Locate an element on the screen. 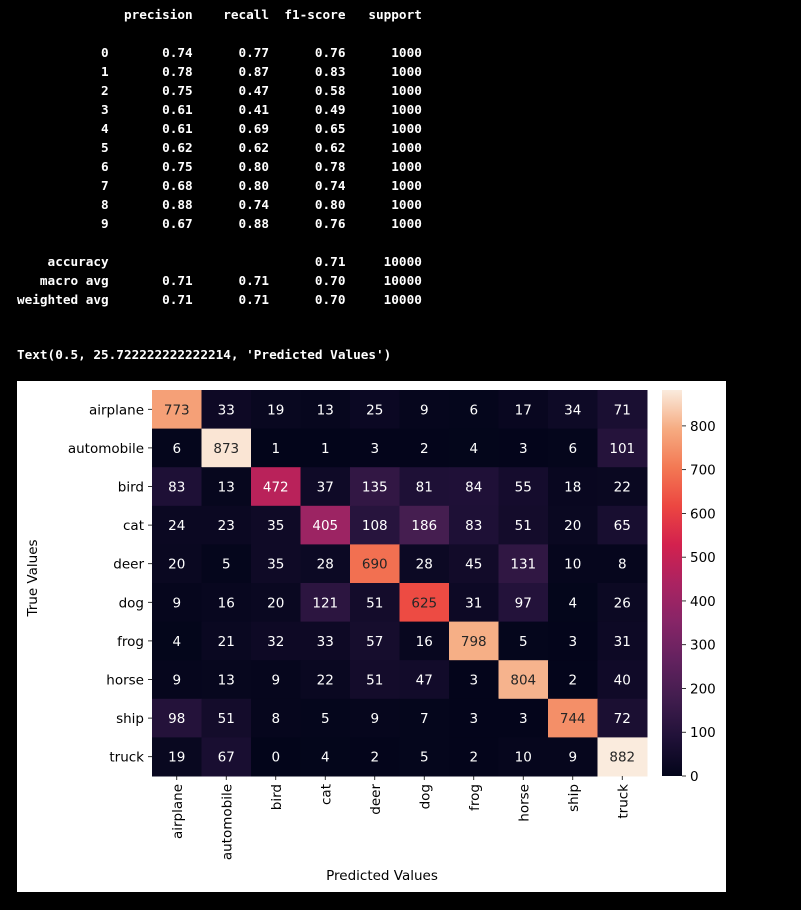 The height and width of the screenshot is (910, 801). cell-value-label: 16 is located at coordinates (226, 603).